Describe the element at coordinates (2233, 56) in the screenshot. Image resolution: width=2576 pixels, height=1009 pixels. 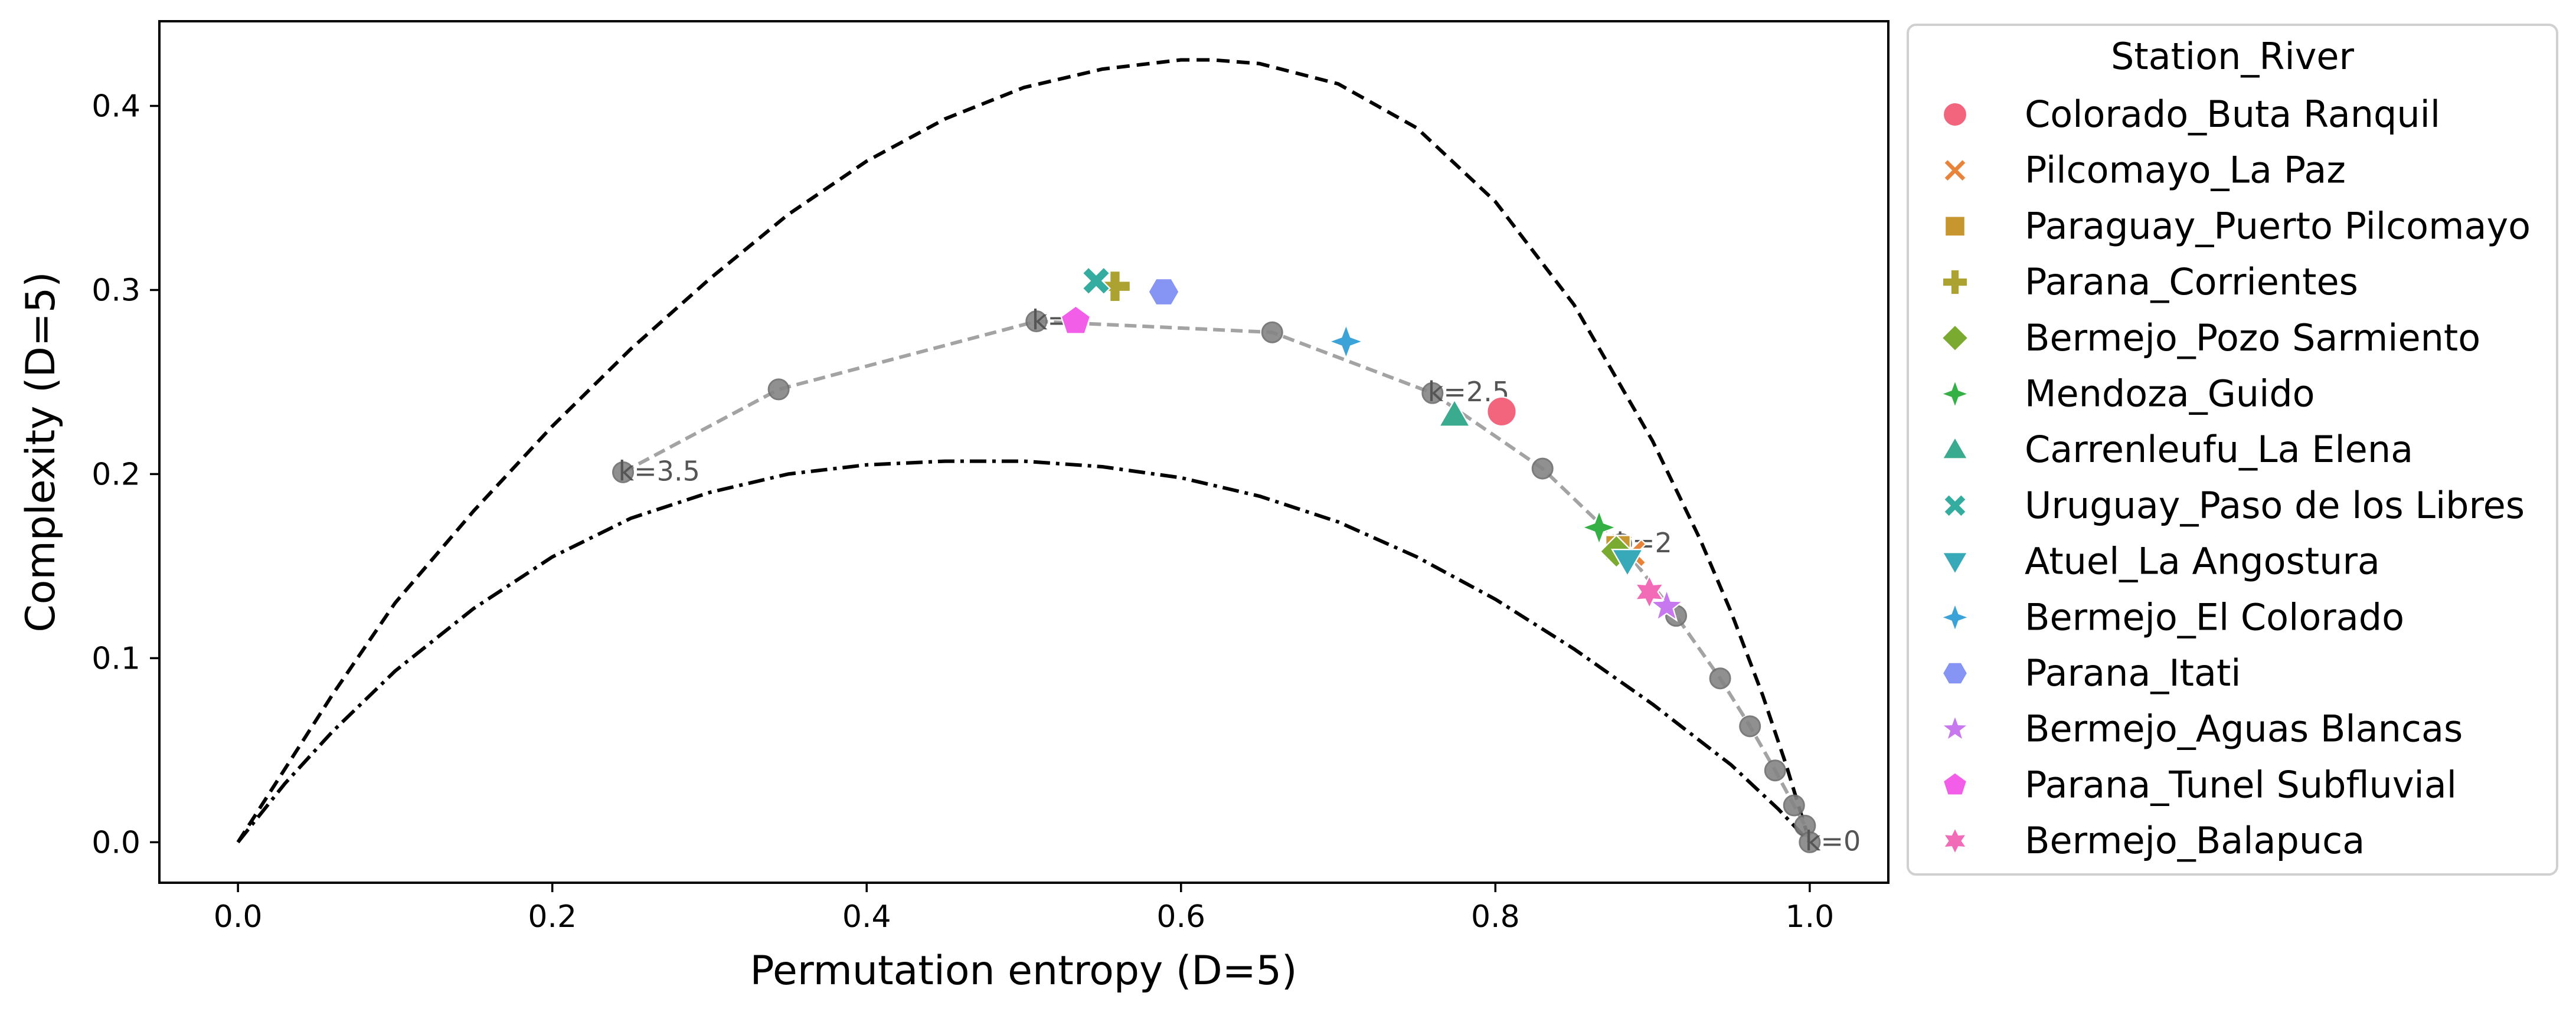
I see `legend-title: Station_River` at that location.